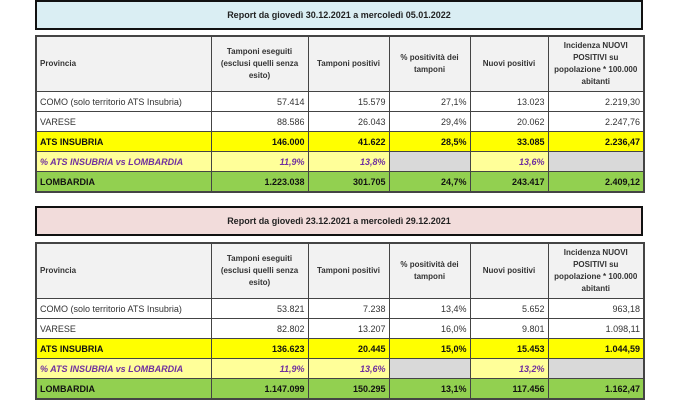 This screenshot has height=417, width=680. I want to click on cell-pct-positivita: 13,1%, so click(429, 389).